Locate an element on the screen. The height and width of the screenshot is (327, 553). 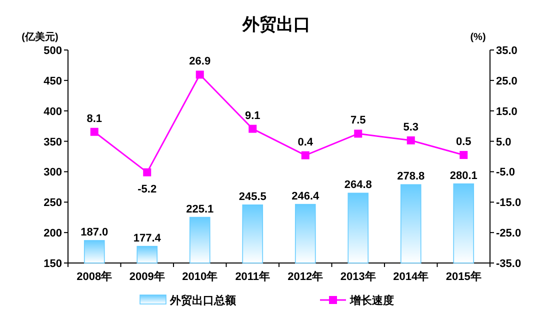
y2-tick-label: -25.0 is located at coordinates (509, 234).